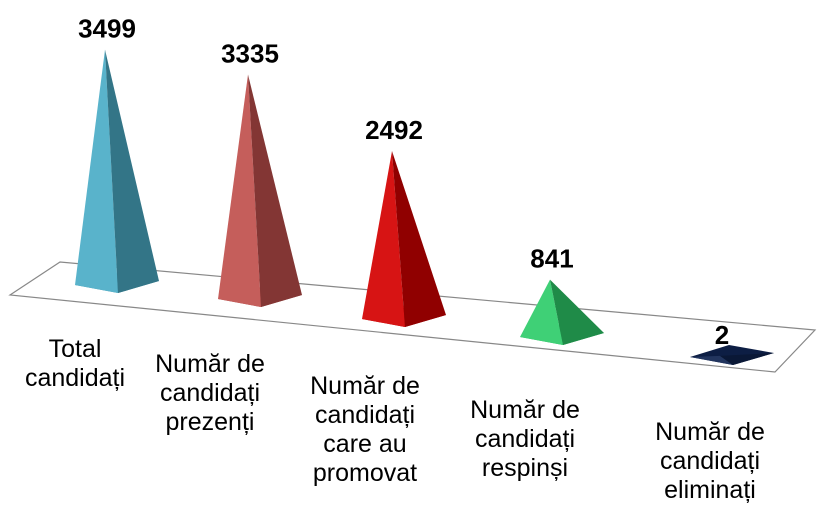  Describe the element at coordinates (107, 29) in the screenshot. I see `data-label: 3499` at that location.